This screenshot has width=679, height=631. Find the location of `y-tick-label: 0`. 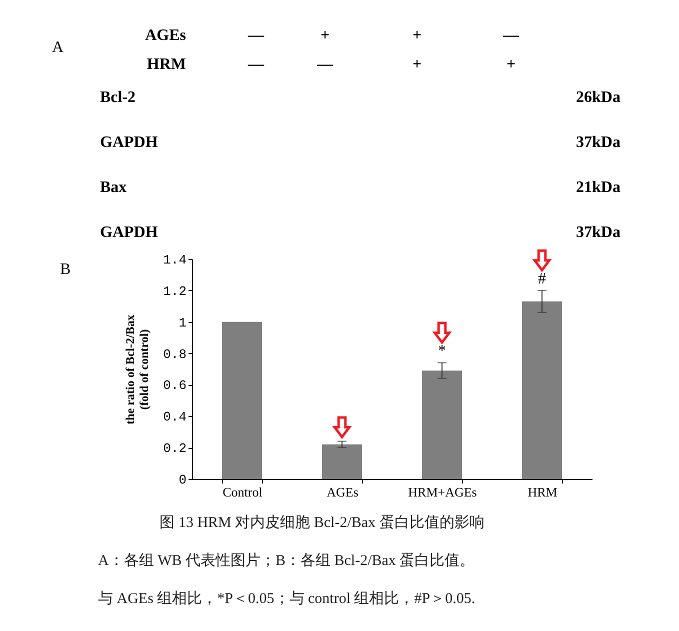

y-tick-label: 0 is located at coordinates (182, 480).